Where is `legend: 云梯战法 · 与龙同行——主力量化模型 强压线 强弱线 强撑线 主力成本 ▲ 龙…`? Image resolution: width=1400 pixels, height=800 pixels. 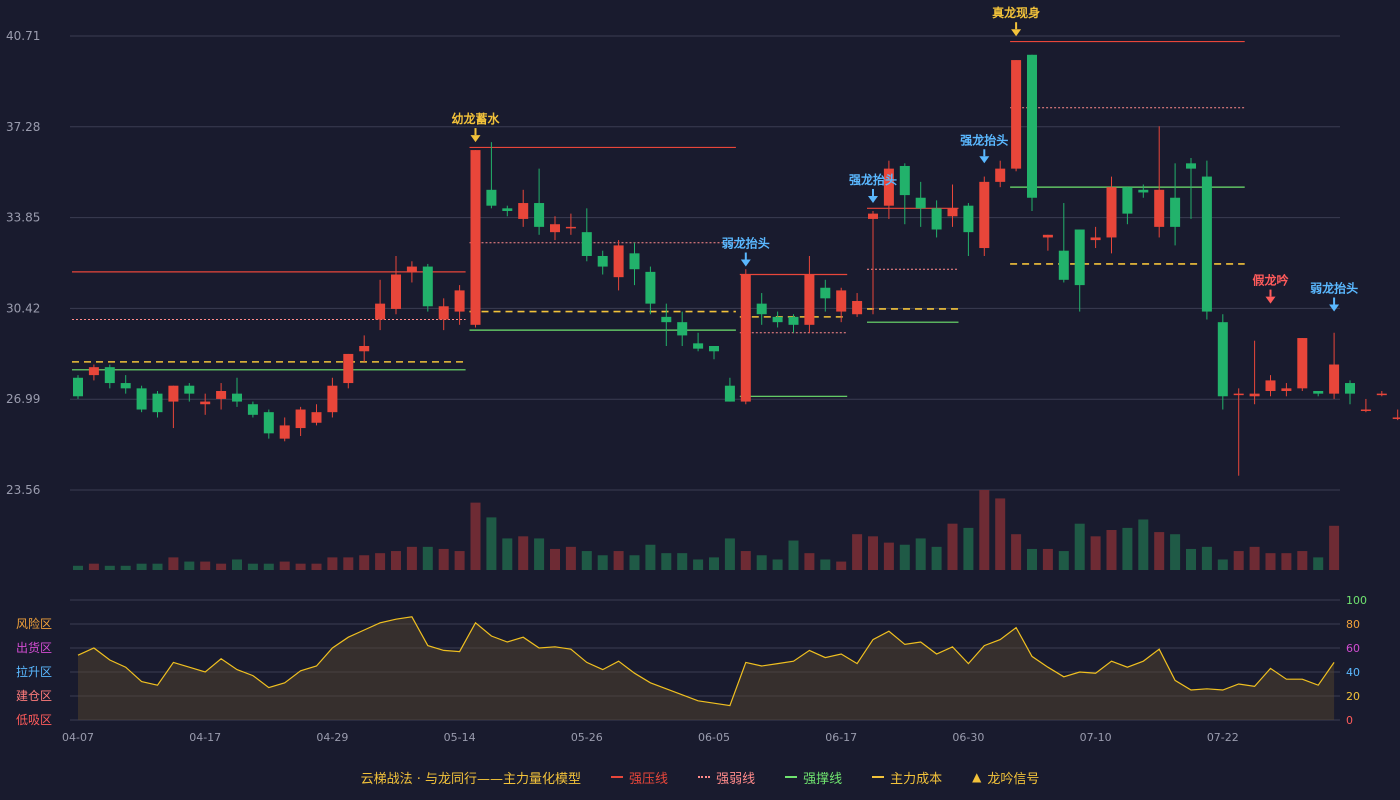 legend: 云梯战法 · 与龙同行——主力量化模型 强压线 强弱线 强撑线 主力成本 ▲ 龙… is located at coordinates (700, 777).